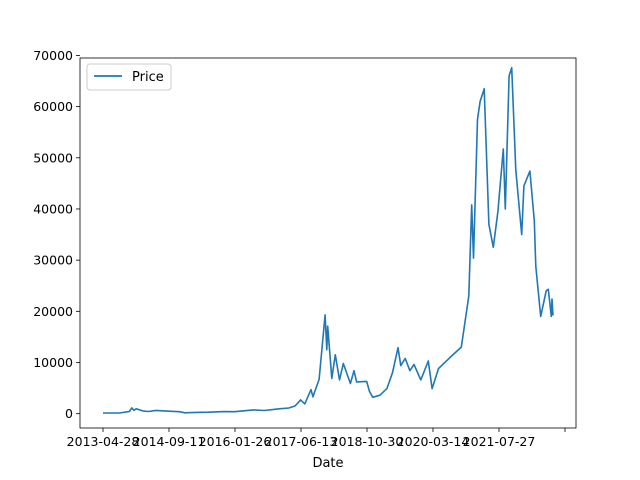 Image resolution: width=640 pixels, height=480 pixels. What do you see at coordinates (103, 441) in the screenshot?
I see `x-tick-label: 2013-04-28` at bounding box center [103, 441].